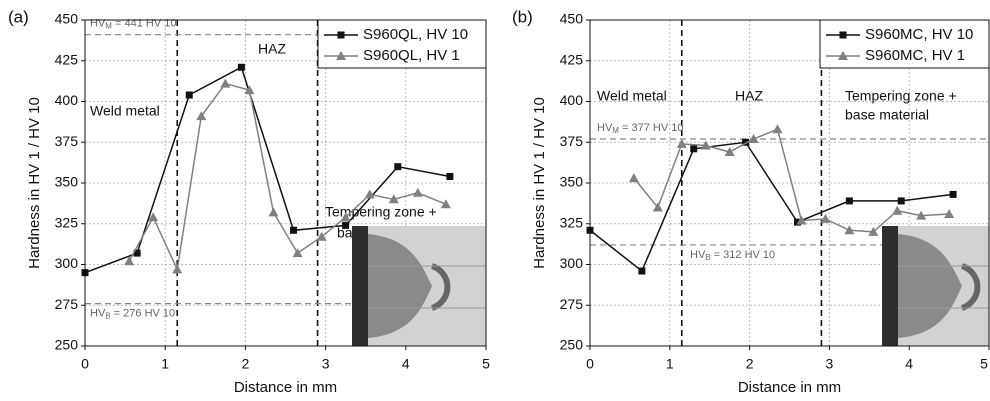 This screenshot has height=401, width=990. What do you see at coordinates (67, 304) in the screenshot?
I see `y-tick-label: 275` at bounding box center [67, 304].